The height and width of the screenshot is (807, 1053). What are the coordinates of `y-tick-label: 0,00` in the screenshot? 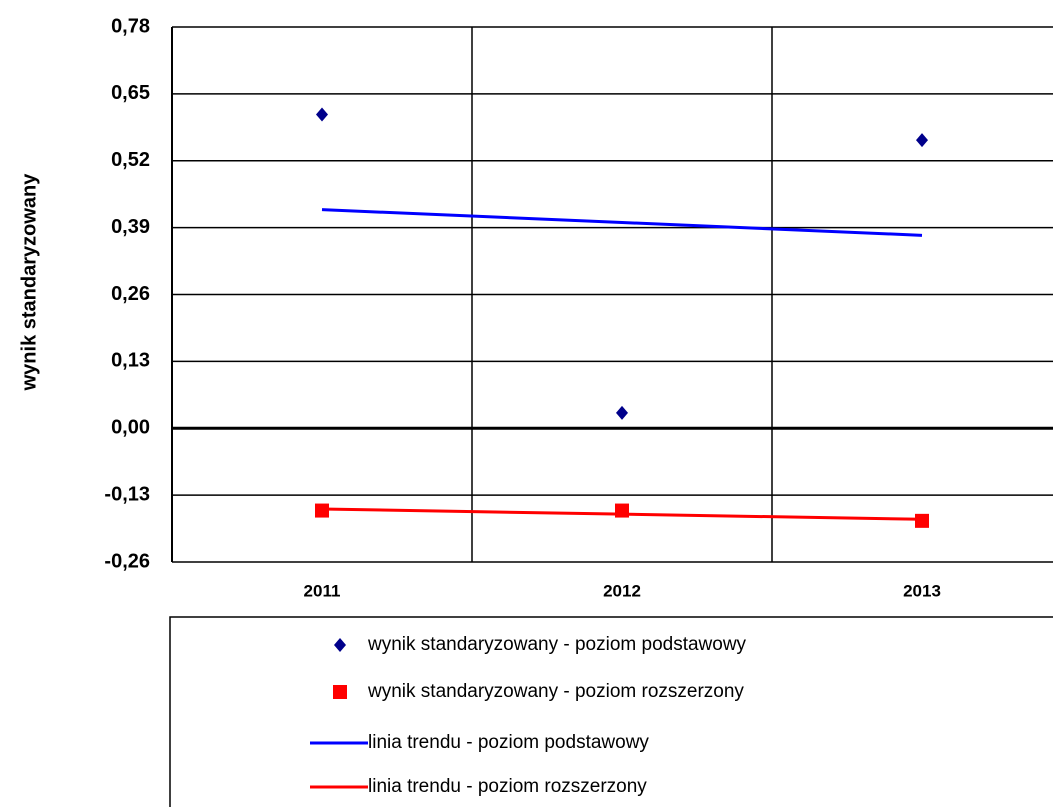 It's located at (130, 428).